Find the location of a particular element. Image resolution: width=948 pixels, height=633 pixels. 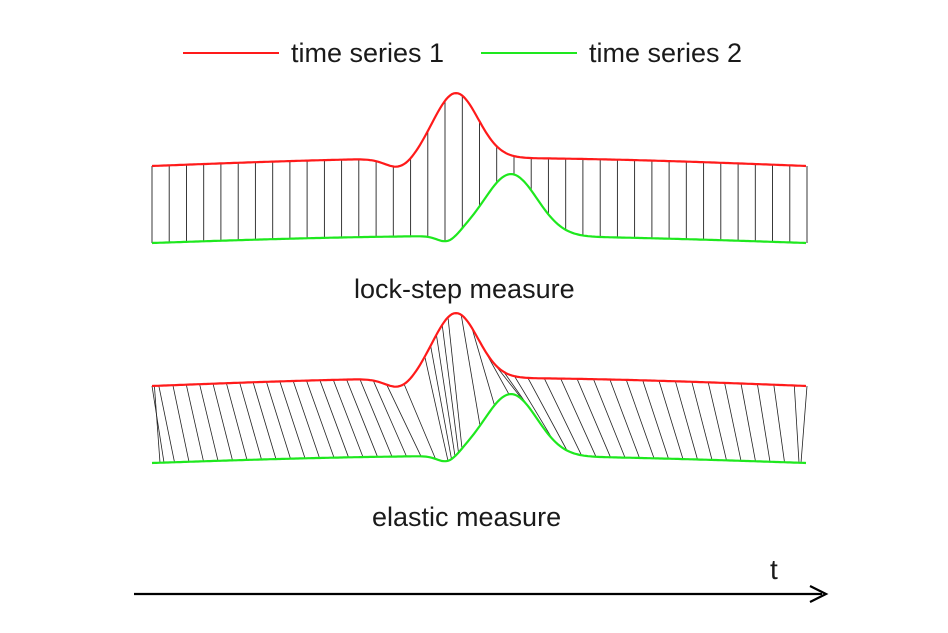

legend-series-1: time series 1 is located at coordinates (313, 53).